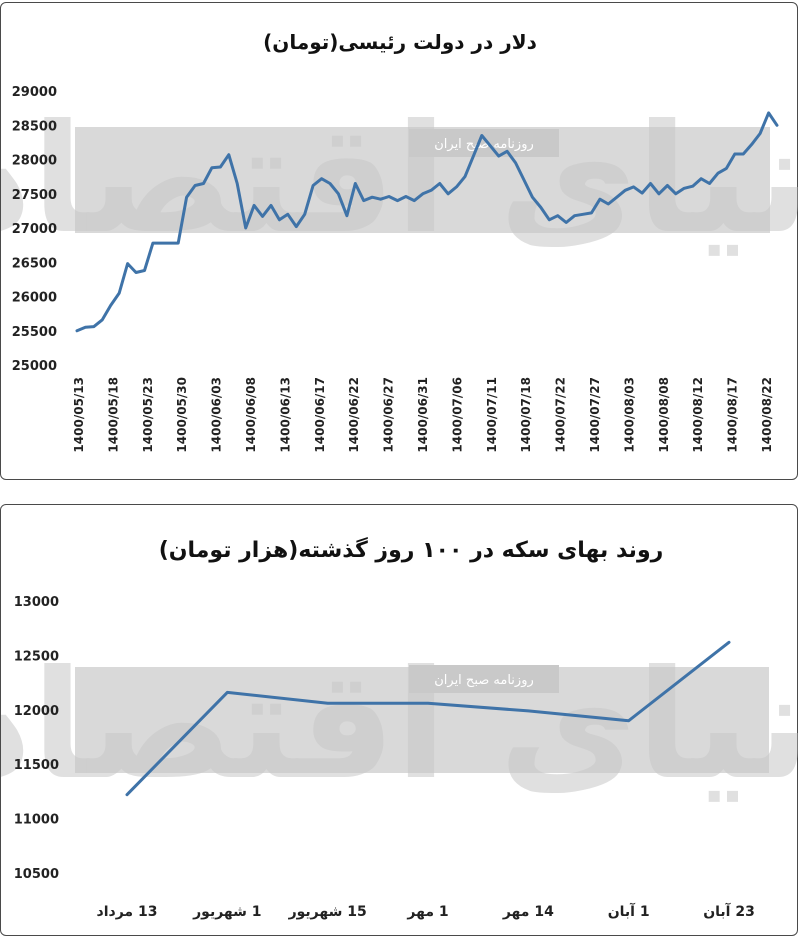 The width and height of the screenshot is (800, 938). What do you see at coordinates (320, 415) in the screenshot?
I see `x-tick-label: 1400/06/17` at bounding box center [320, 415].